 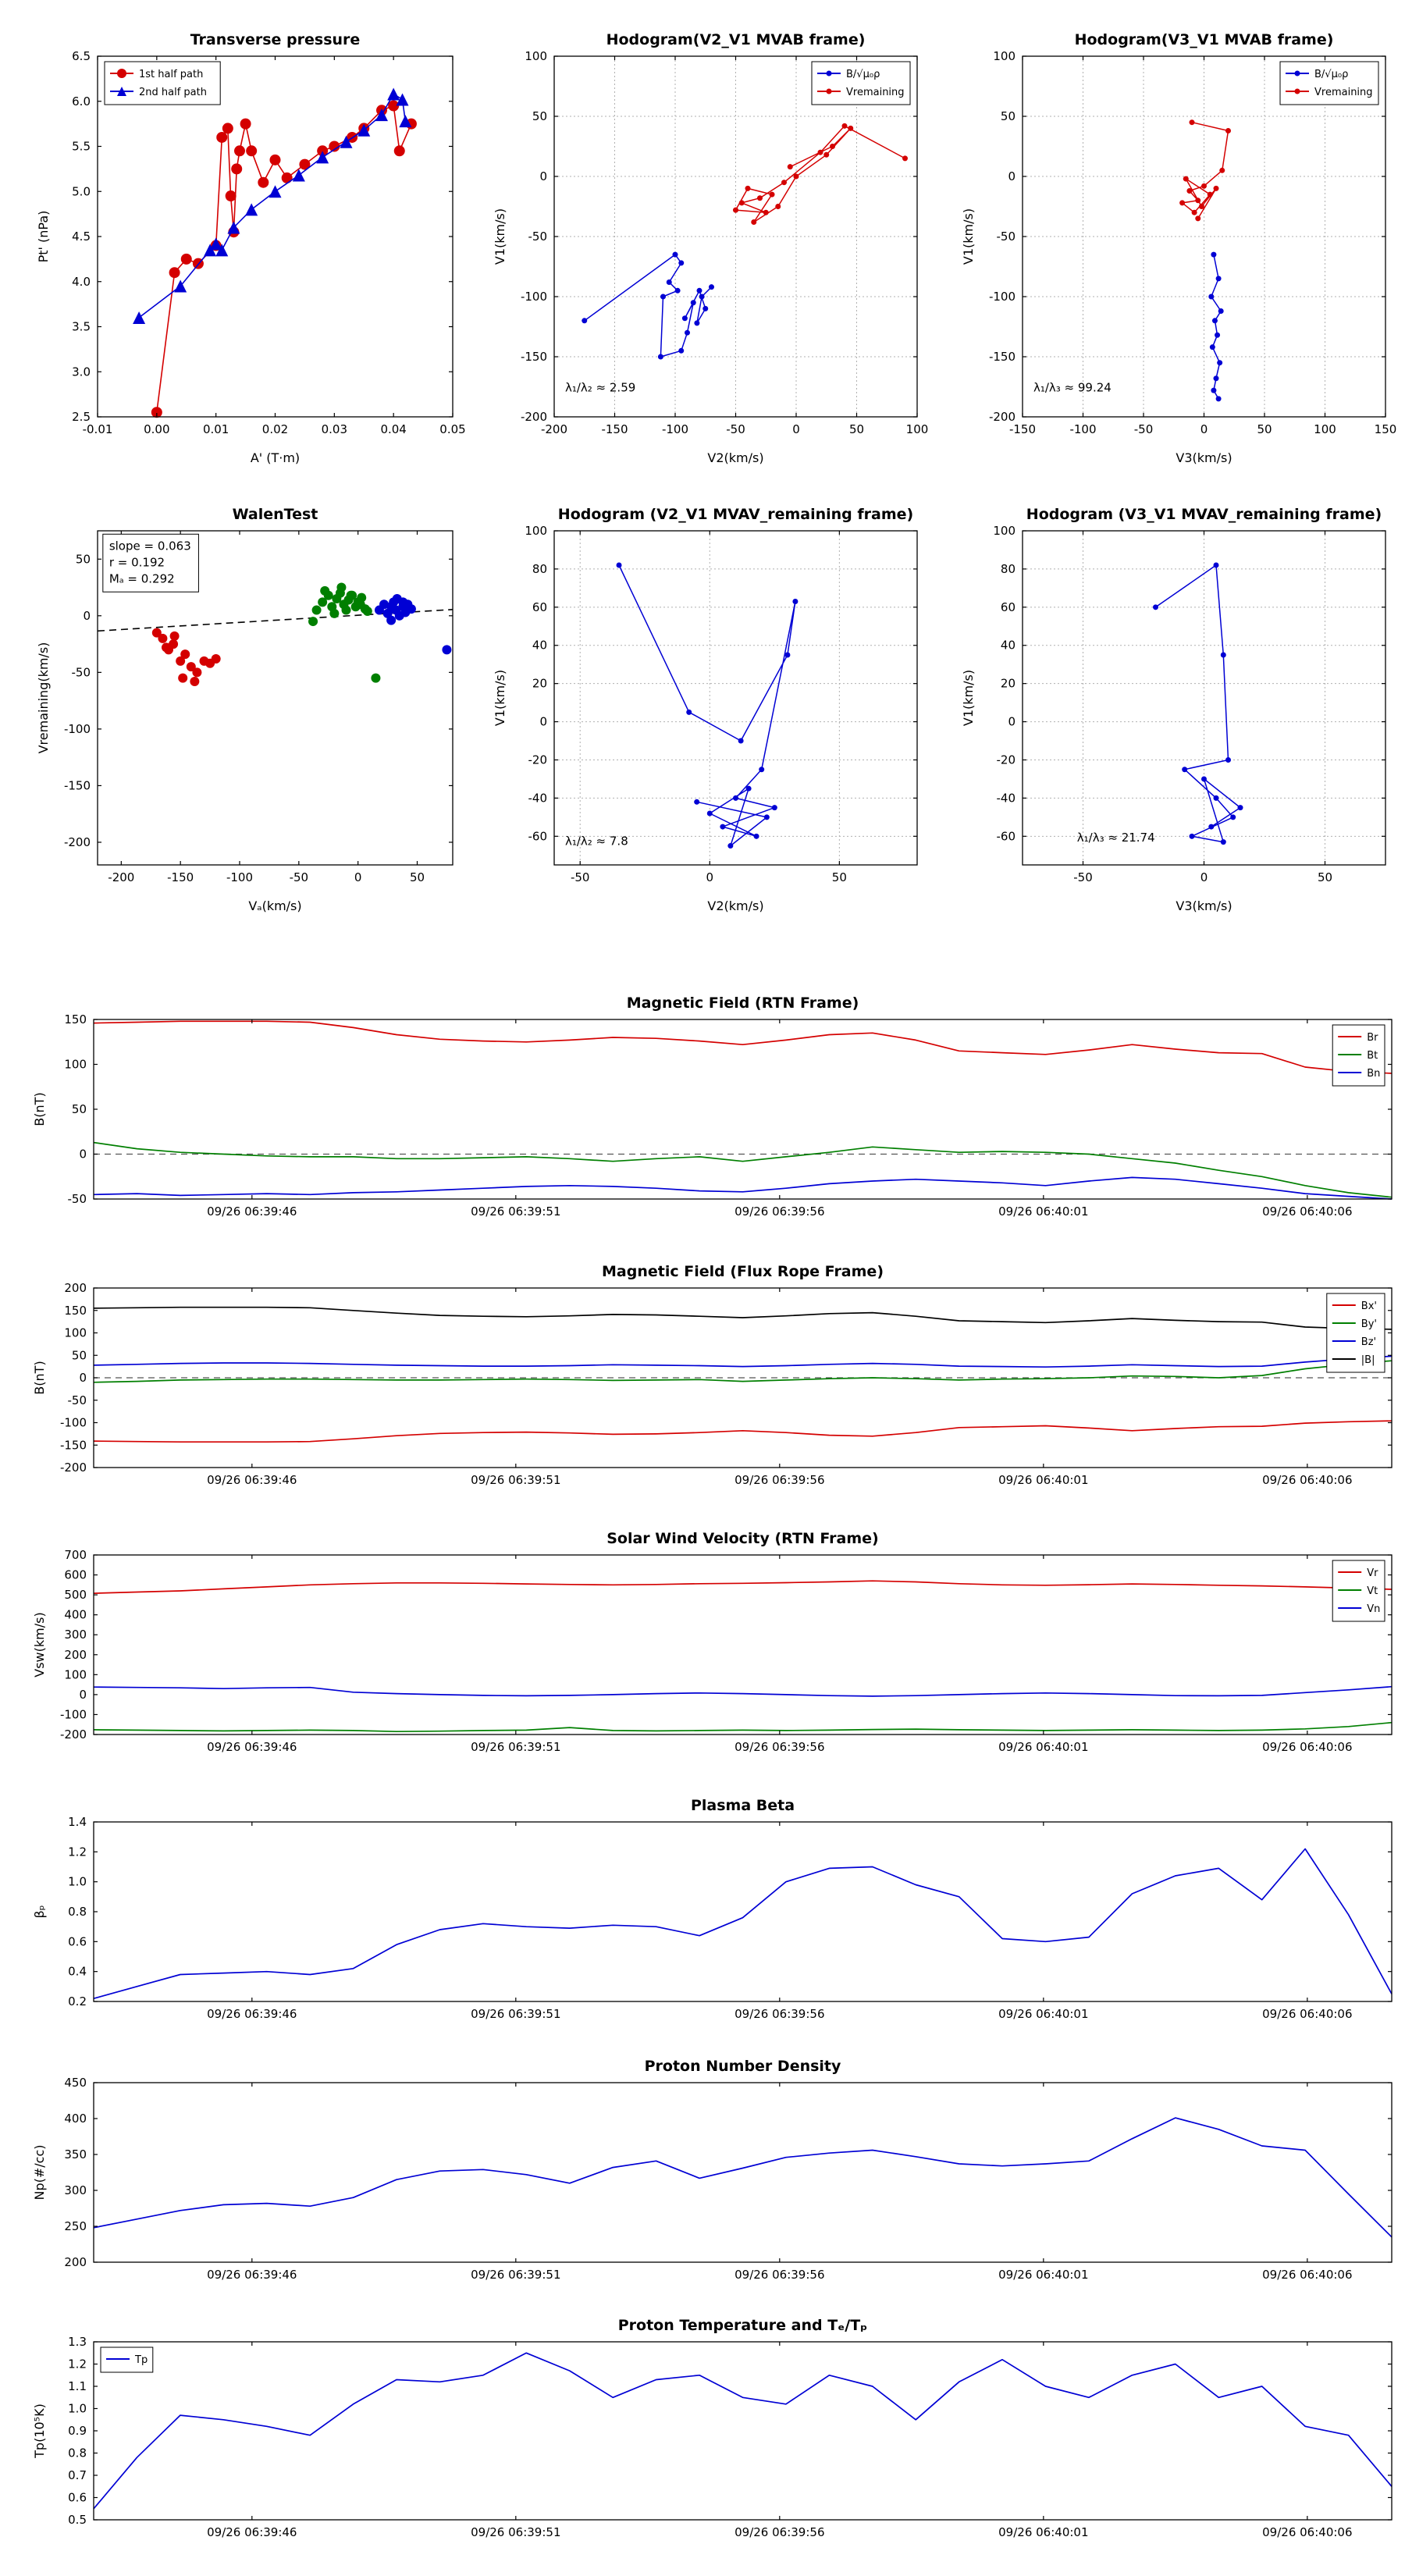 I want to click on legend-label: Vt, so click(x=1372, y=1591).